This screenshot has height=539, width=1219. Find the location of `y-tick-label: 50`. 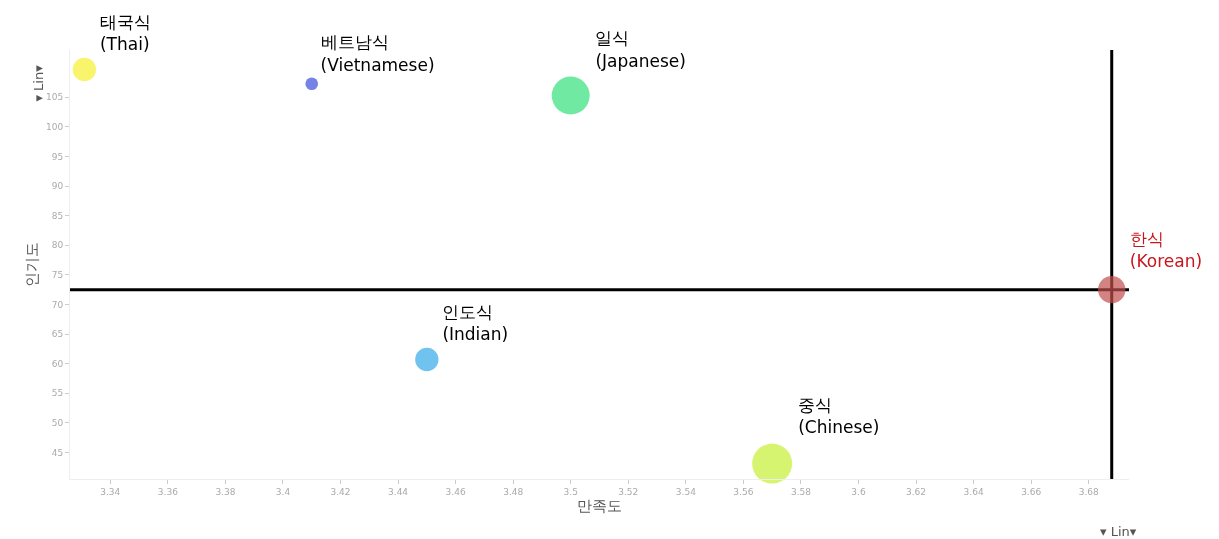

y-tick-label: 50 is located at coordinates (57, 422).